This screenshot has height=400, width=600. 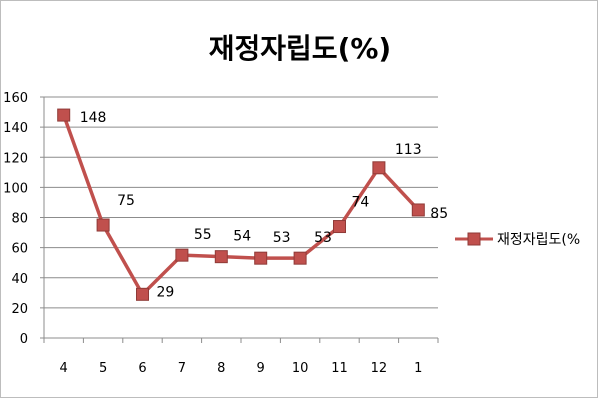 What do you see at coordinates (19, 309) in the screenshot?
I see `y-tick-label: 20` at bounding box center [19, 309].